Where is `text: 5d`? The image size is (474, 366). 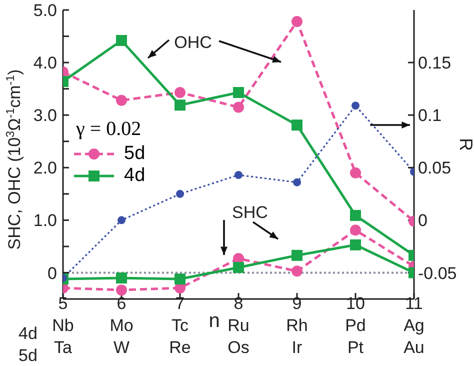
text: 5d is located at coordinates (28, 355).